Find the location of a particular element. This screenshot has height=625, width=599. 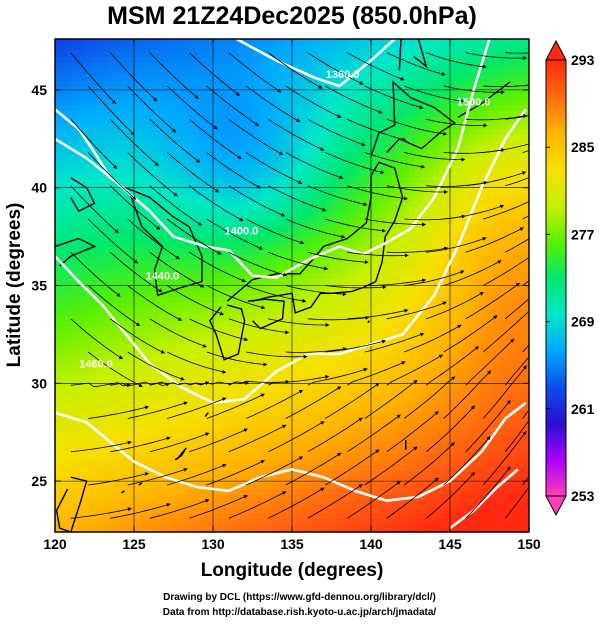

contour-label: 1500.0 is located at coordinates (474, 103).